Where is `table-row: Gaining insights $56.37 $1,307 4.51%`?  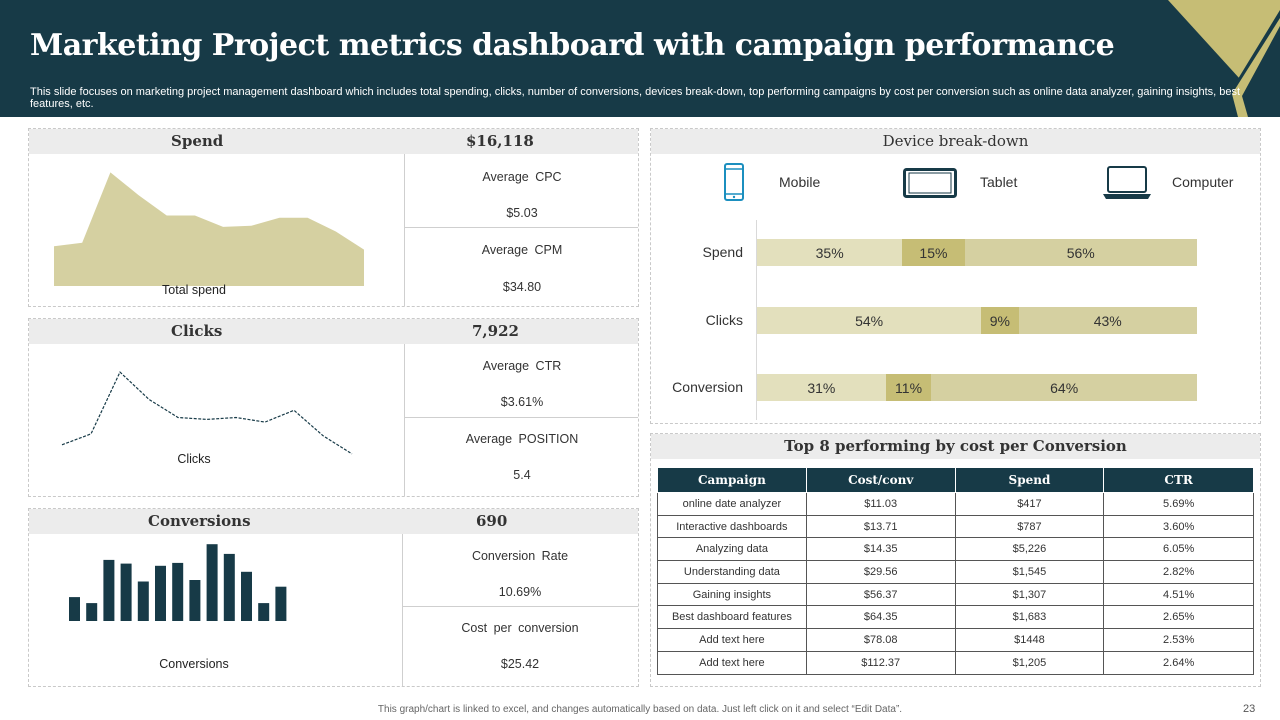
table-row: Gaining insights $56.37 $1,307 4.51% is located at coordinates (955, 594).